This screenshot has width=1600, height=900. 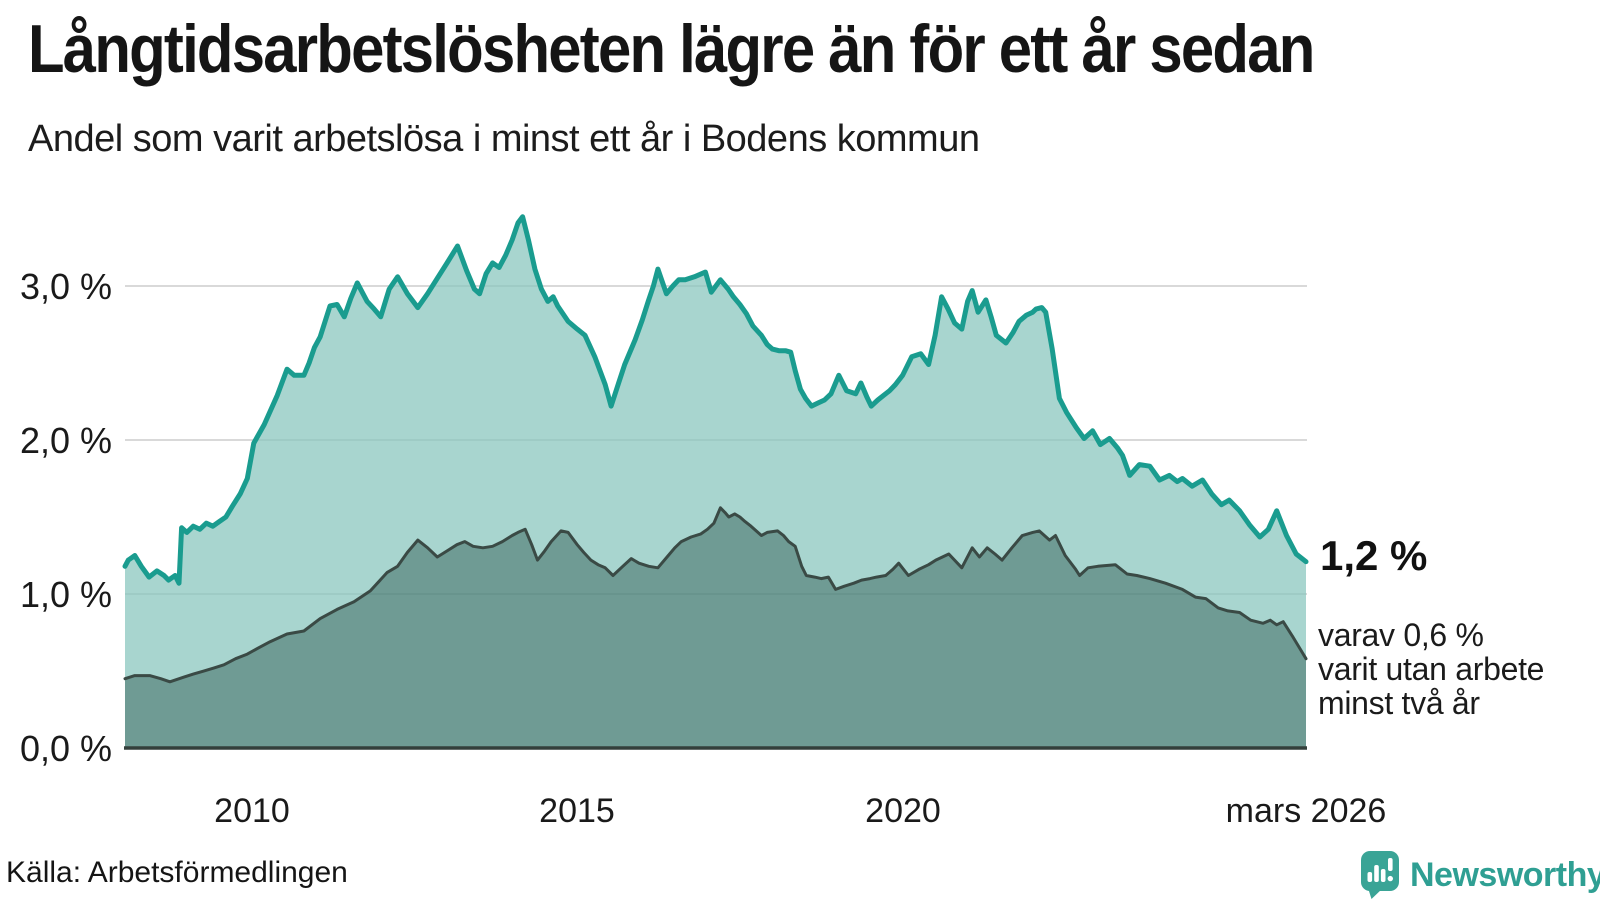 I want to click on y-axis-label-2: 2,0 %, so click(x=66, y=440).